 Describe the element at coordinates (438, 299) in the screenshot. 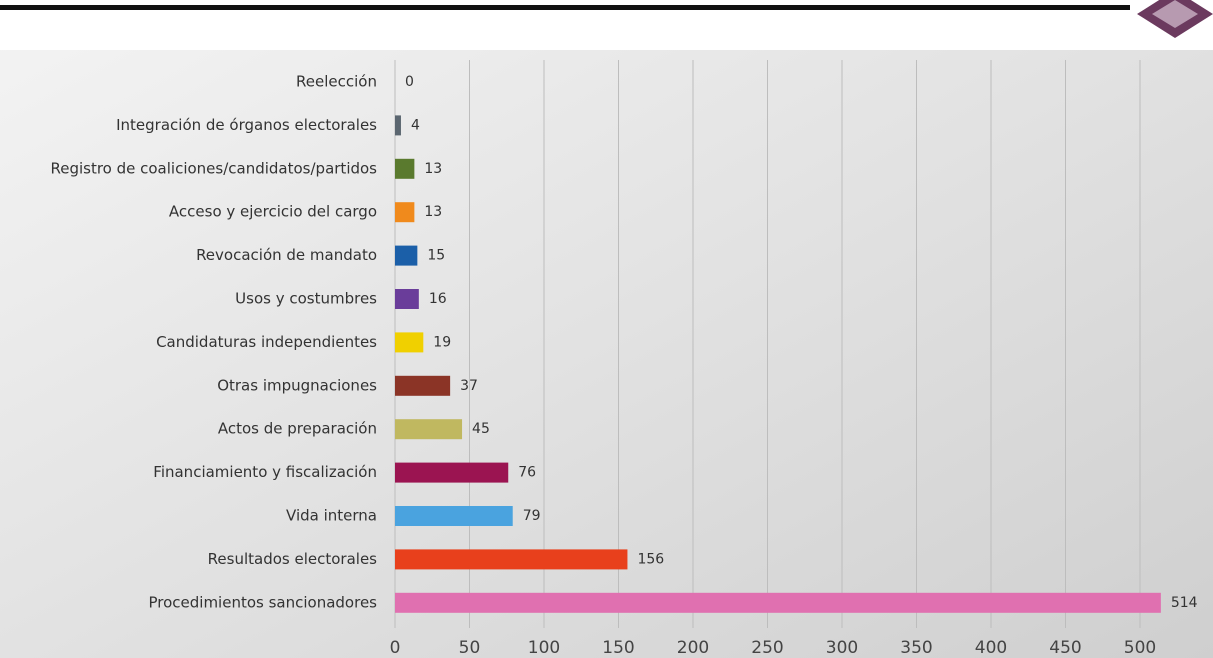

I see `value-label: 16` at that location.